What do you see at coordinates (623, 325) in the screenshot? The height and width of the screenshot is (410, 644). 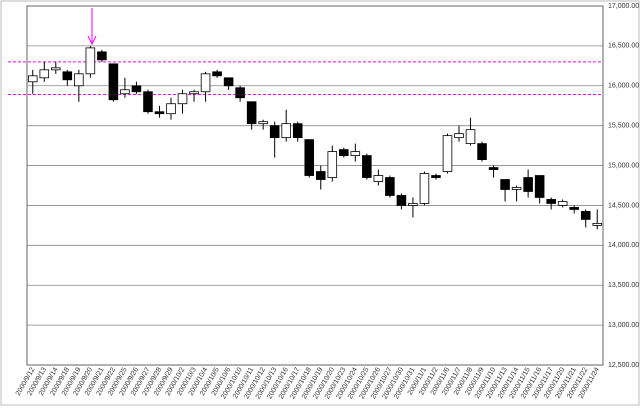 I see `y-tick-label: 13,000.00` at bounding box center [623, 325].